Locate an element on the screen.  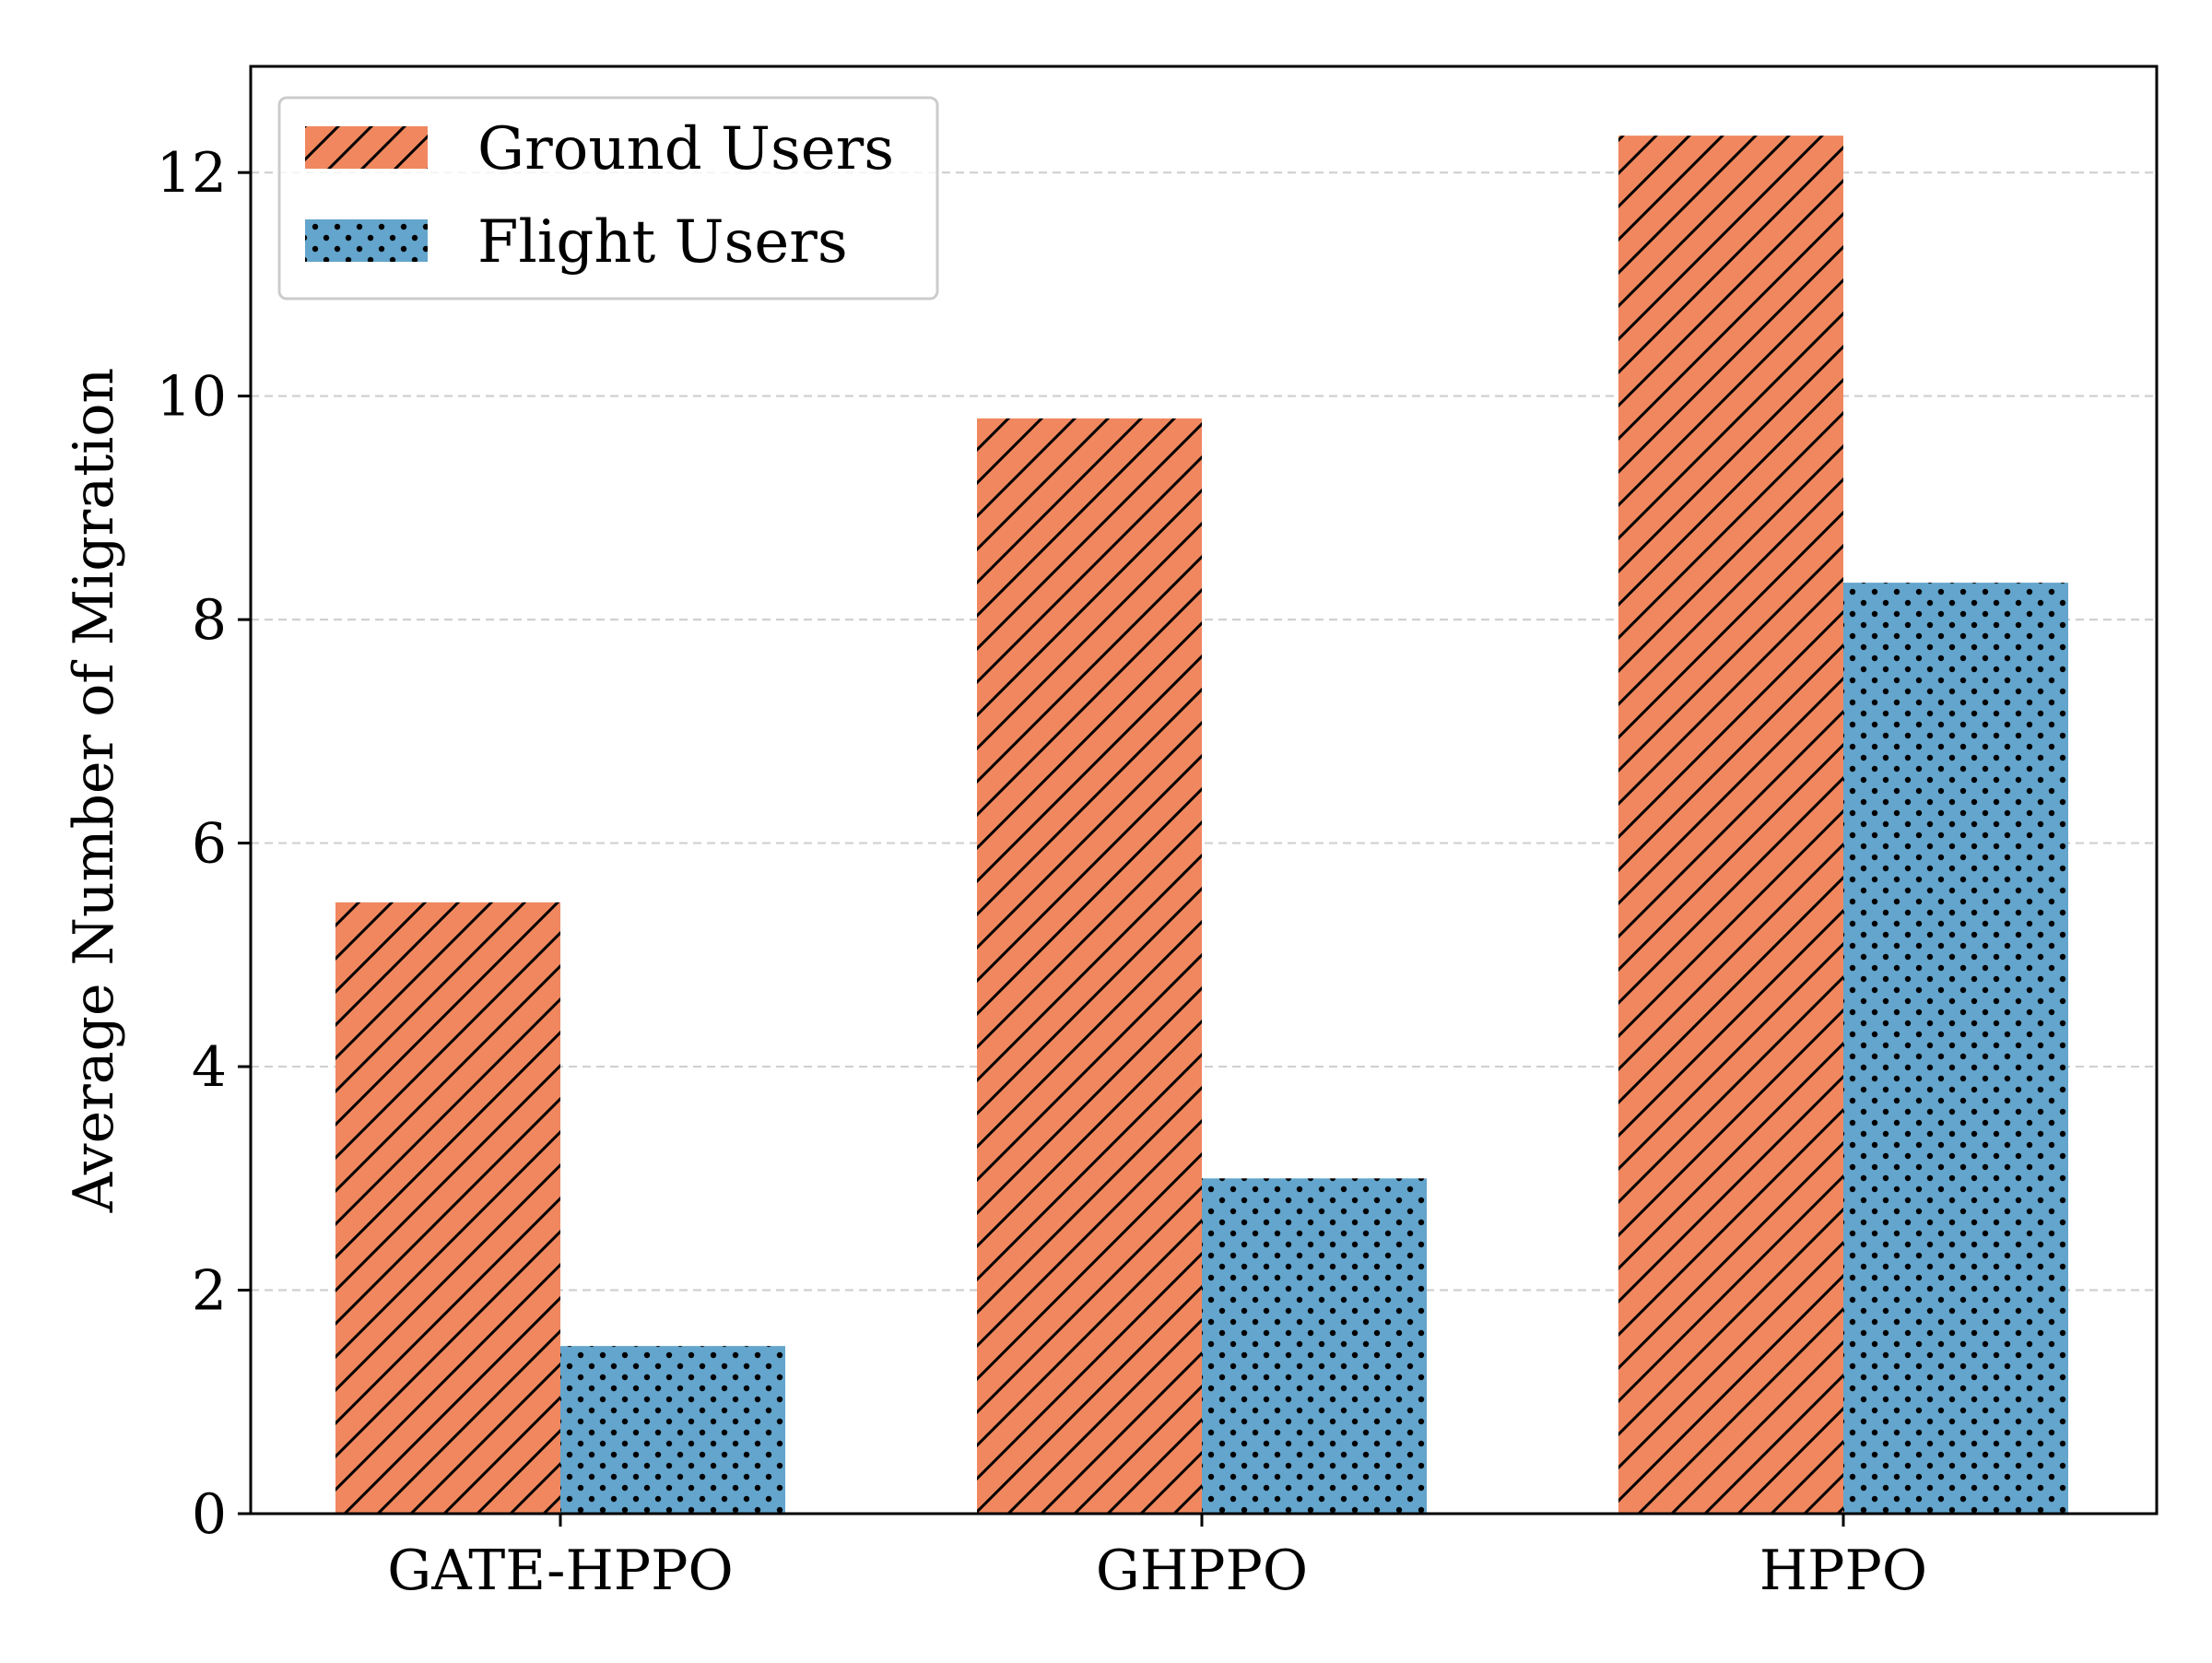
y-tick-label: 2 is located at coordinates (209, 1291).